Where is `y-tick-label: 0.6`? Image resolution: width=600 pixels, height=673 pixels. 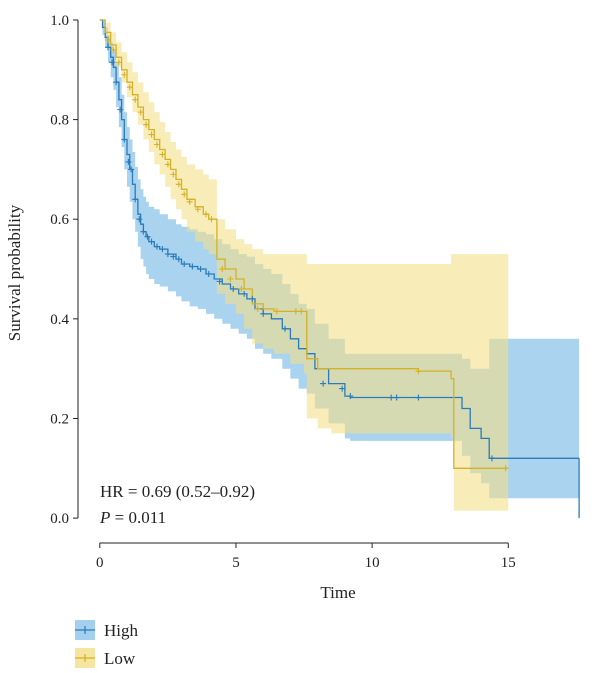 y-tick-label: 0.6 is located at coordinates (59, 220).